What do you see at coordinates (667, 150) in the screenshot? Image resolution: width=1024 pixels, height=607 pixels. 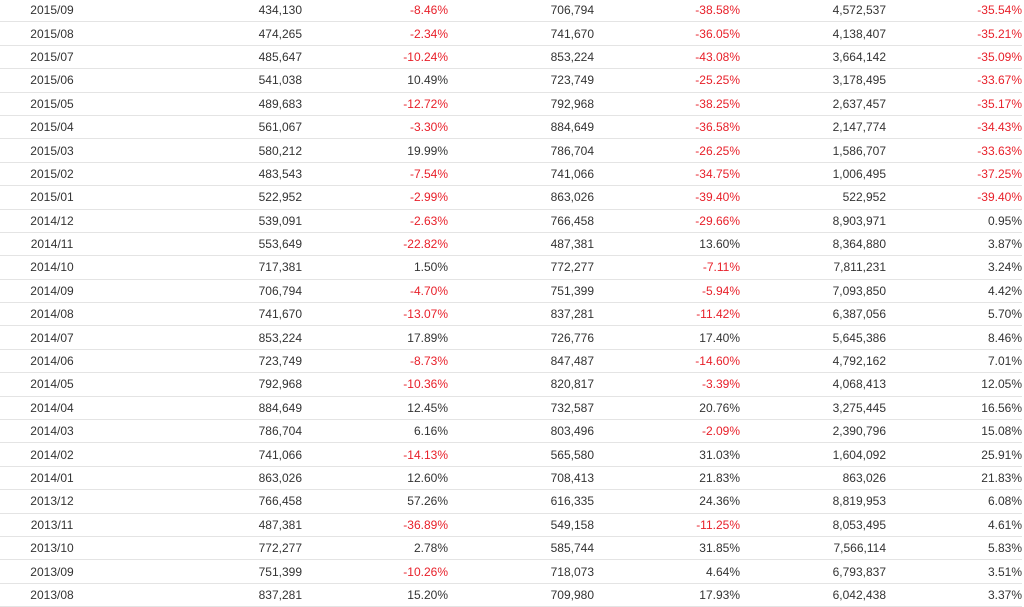 I see `cell-change-b: -26.25%` at bounding box center [667, 150].